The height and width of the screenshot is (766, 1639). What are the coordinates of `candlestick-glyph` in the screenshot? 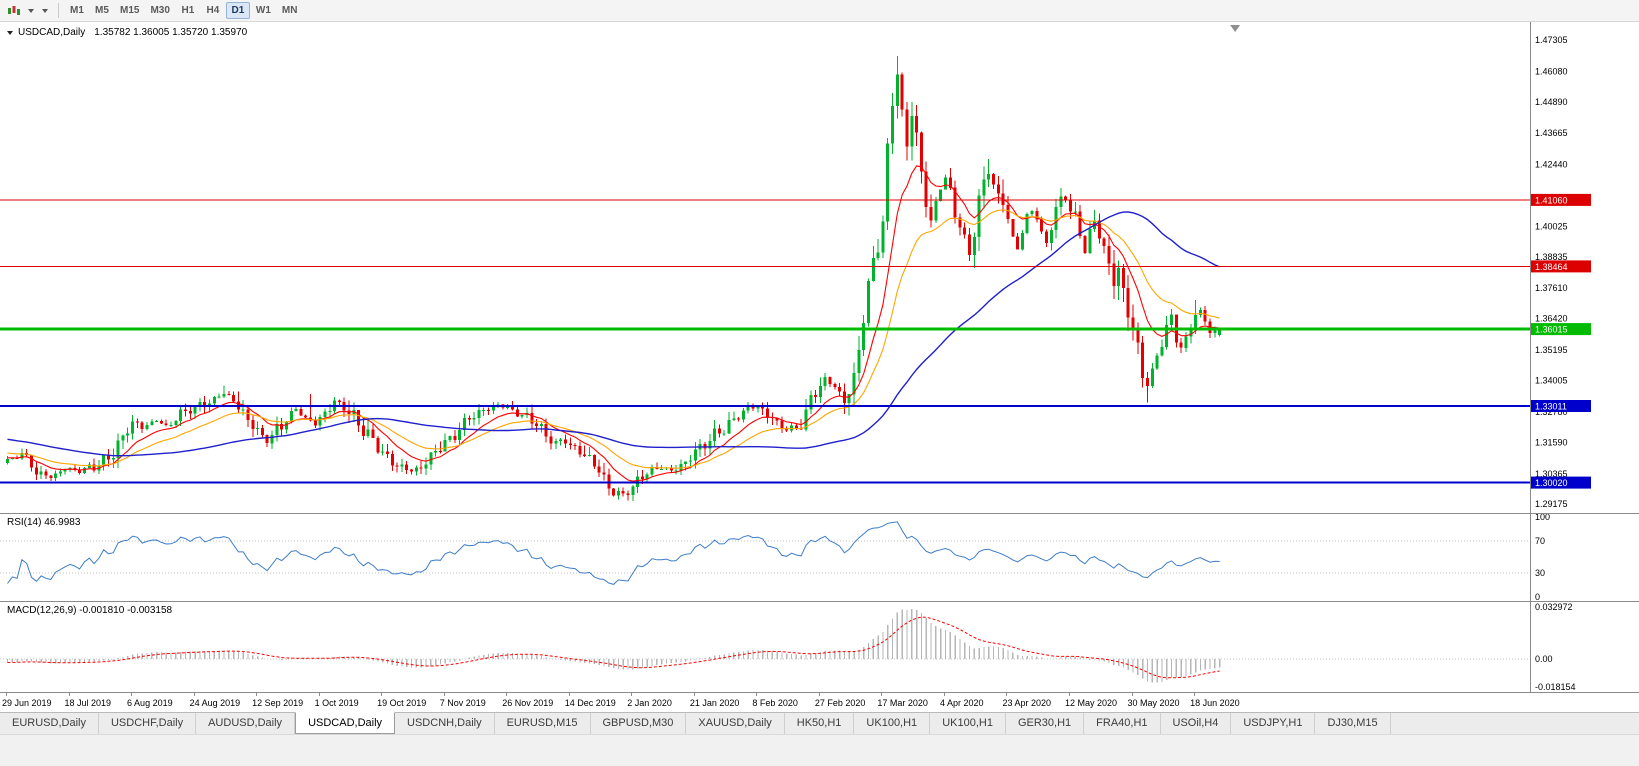 It's located at (14, 10).